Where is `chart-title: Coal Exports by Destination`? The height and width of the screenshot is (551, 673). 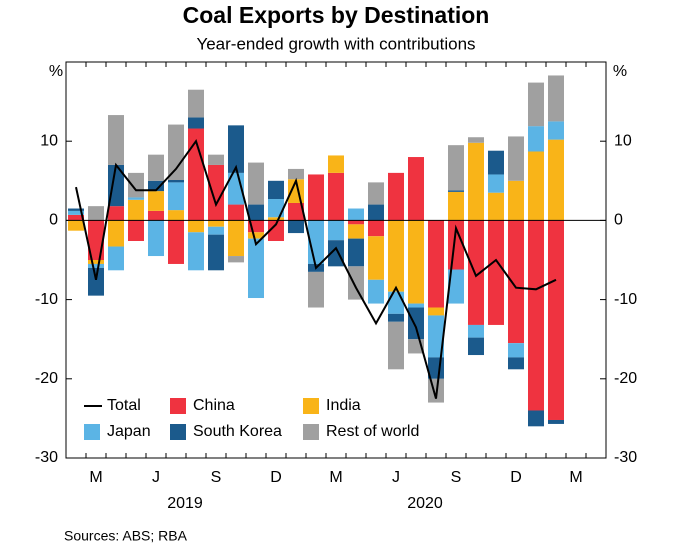
chart-title: Coal Exports by Destination is located at coordinates (336, 15).